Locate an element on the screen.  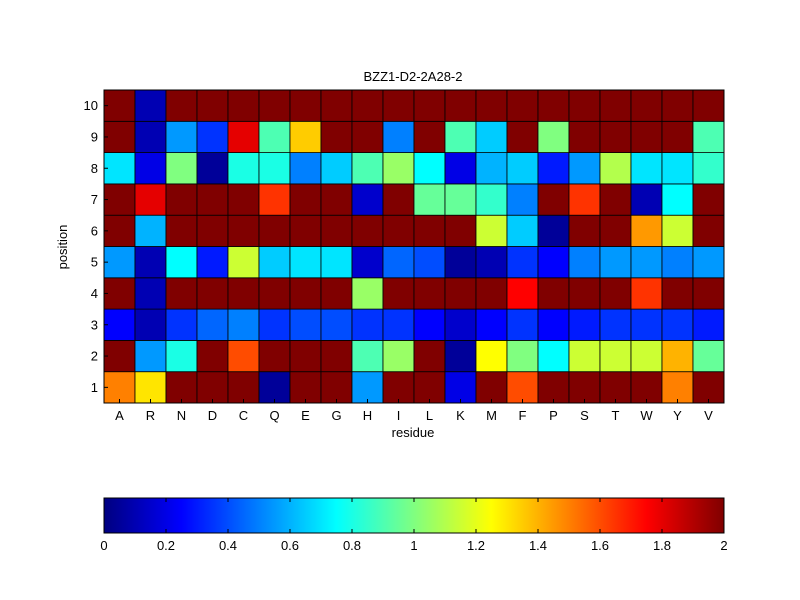
y-tick-label: 2 is located at coordinates (94, 356).